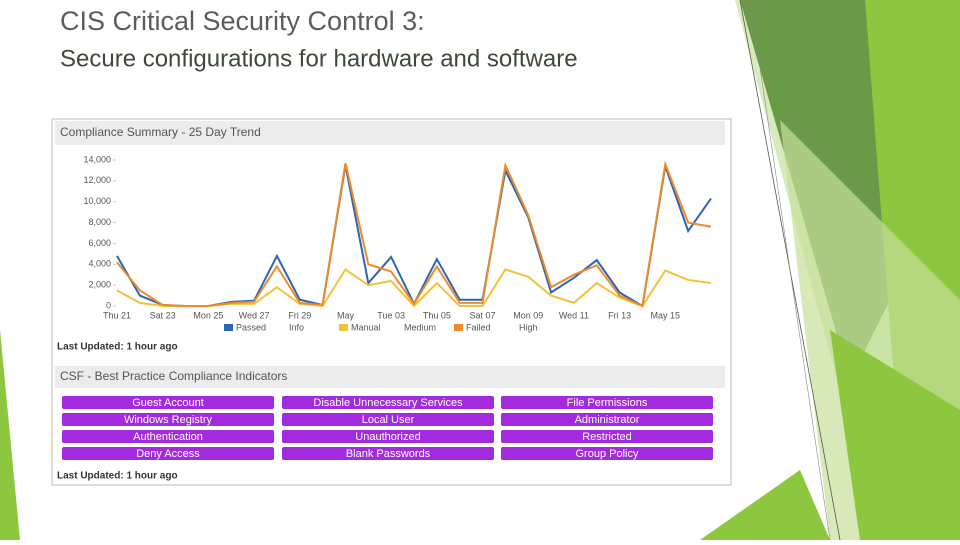 Image resolution: width=960 pixels, height=545 pixels. I want to click on indicator-label: Unauthorized, so click(387, 437).